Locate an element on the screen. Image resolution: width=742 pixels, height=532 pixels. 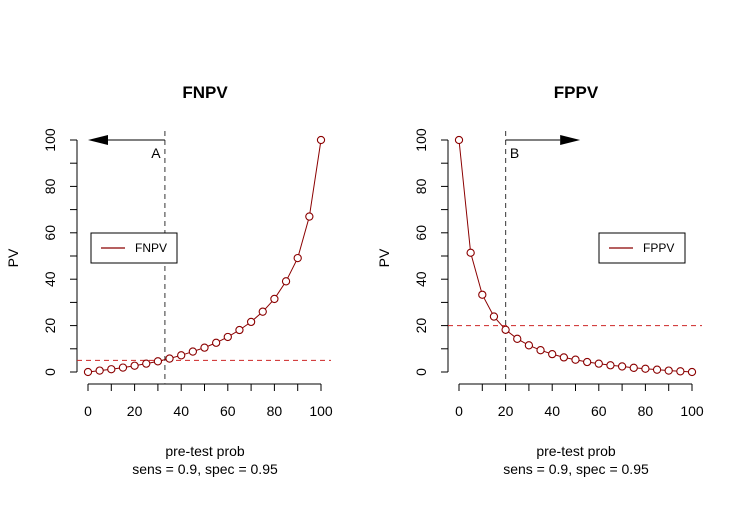
legend-box is located at coordinates (134, 248).